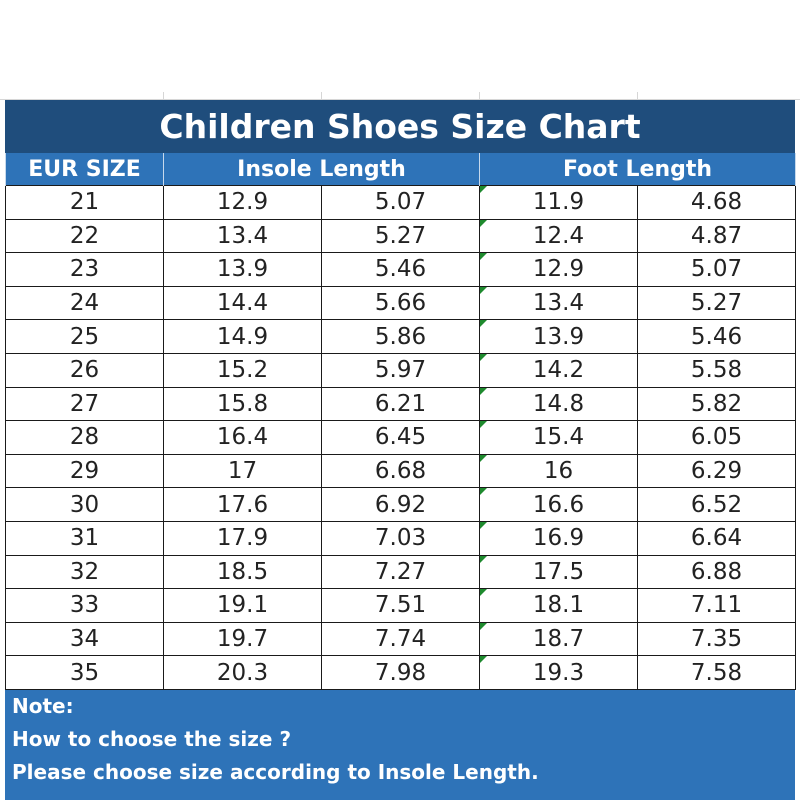  Describe the element at coordinates (558, 336) in the screenshot. I see `foot-cm-cell: 13.9` at that location.